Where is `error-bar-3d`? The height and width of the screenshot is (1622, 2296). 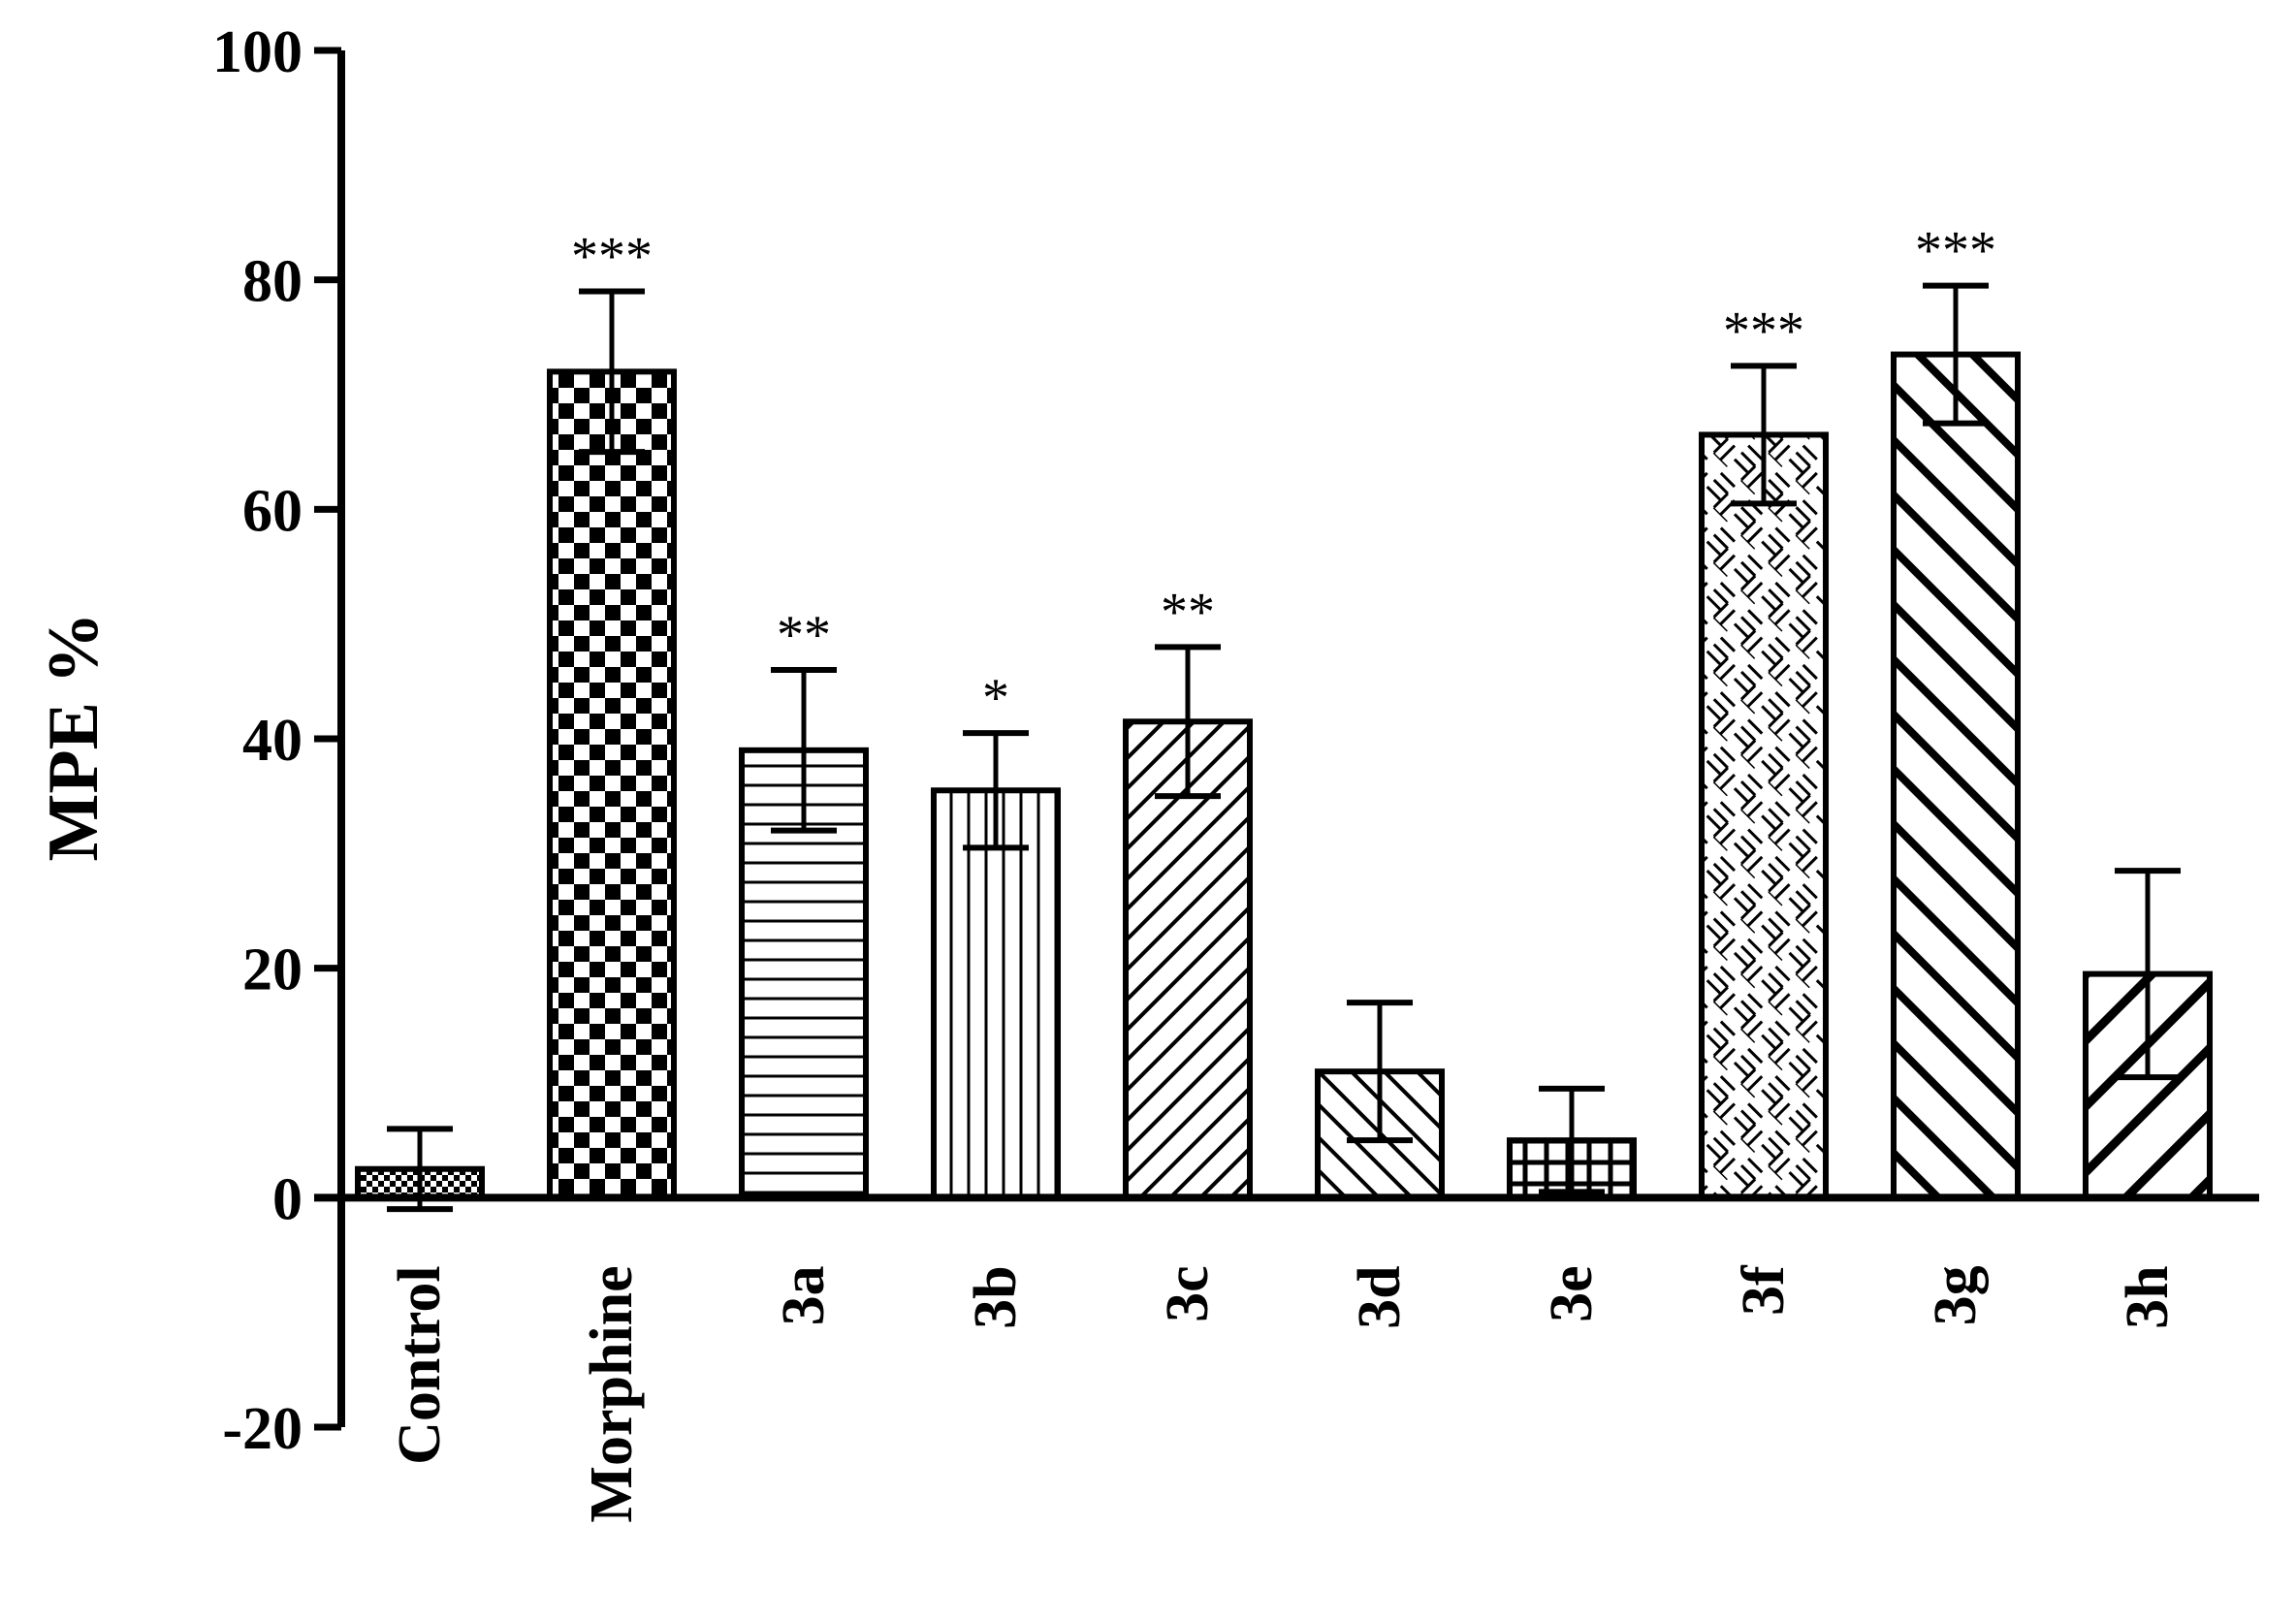
error-bar-3d is located at coordinates (1380, 1072).